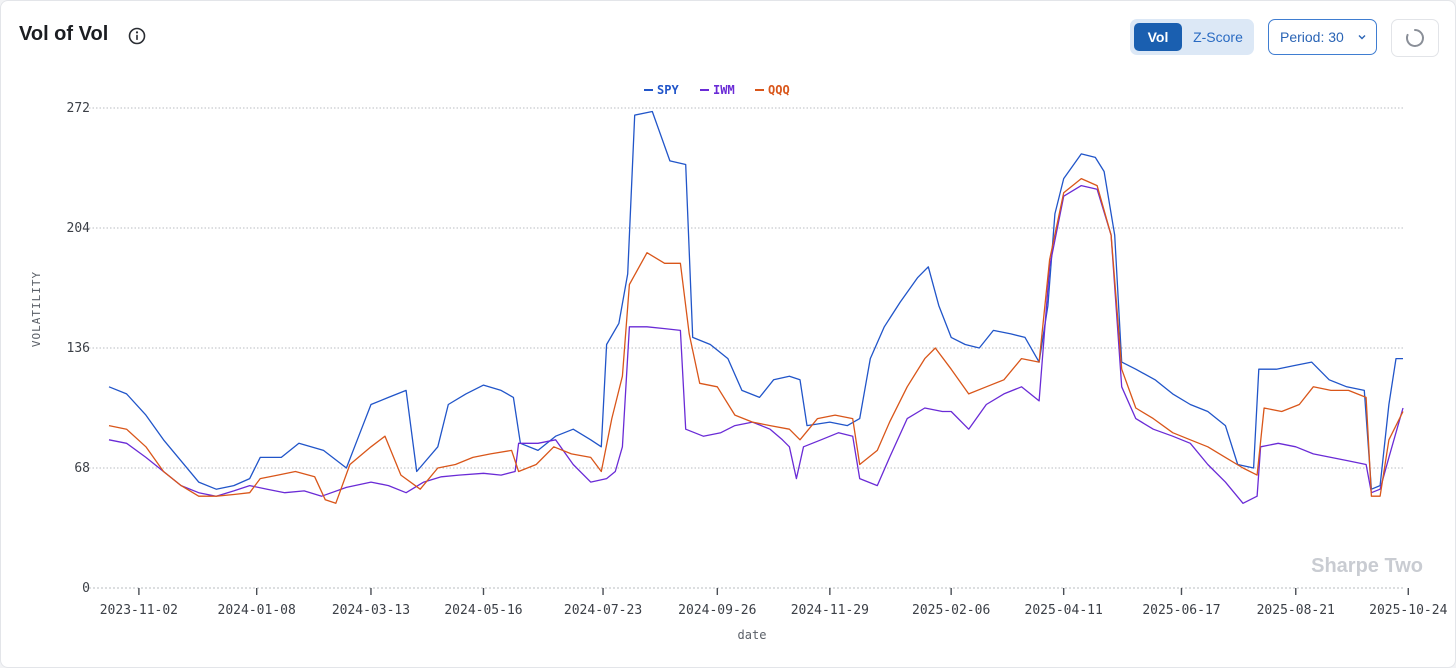  What do you see at coordinates (1408, 610) in the screenshot?
I see `x-tick-label: 2025-10-24` at bounding box center [1408, 610].